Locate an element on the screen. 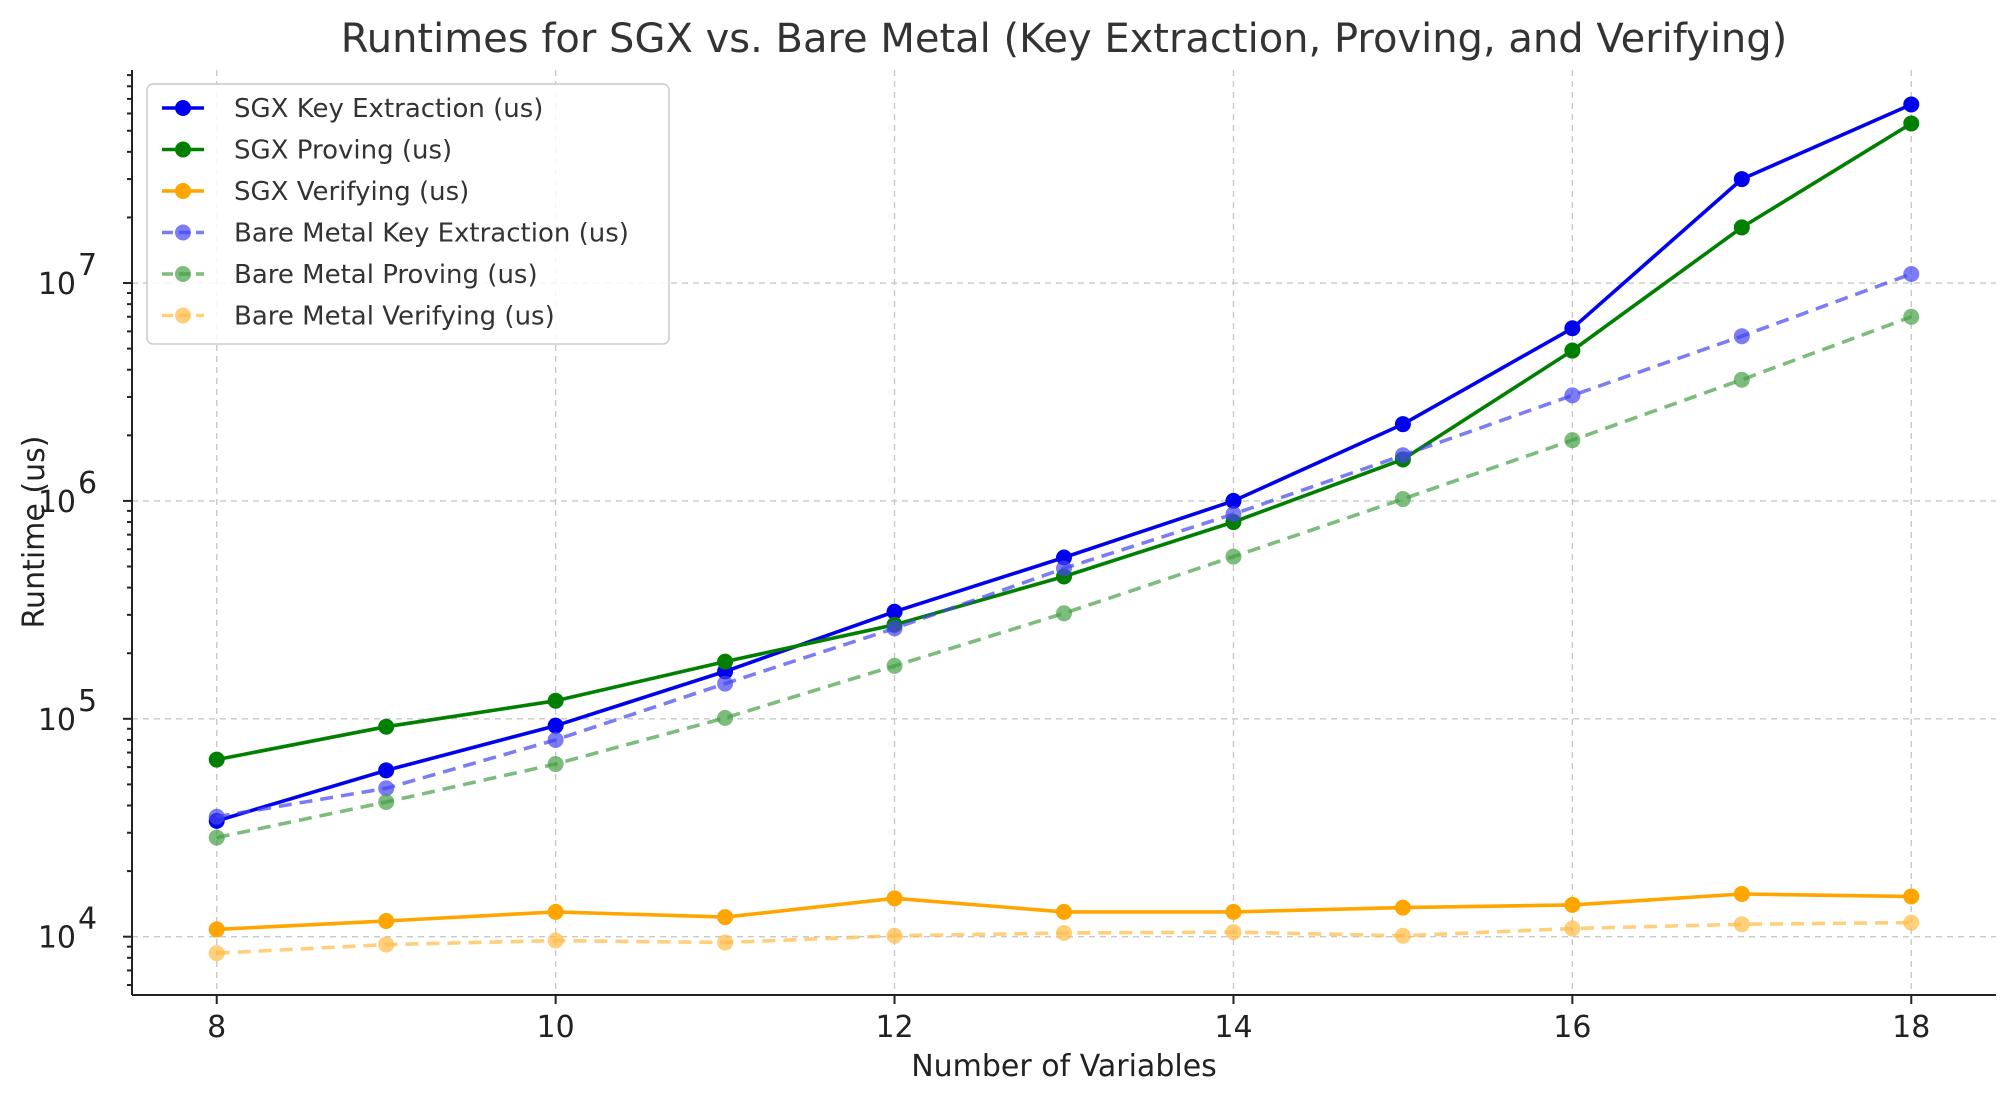 This screenshot has height=1101, width=2012. legend-entry: SGX Verifying (us) is located at coordinates (315, 192).